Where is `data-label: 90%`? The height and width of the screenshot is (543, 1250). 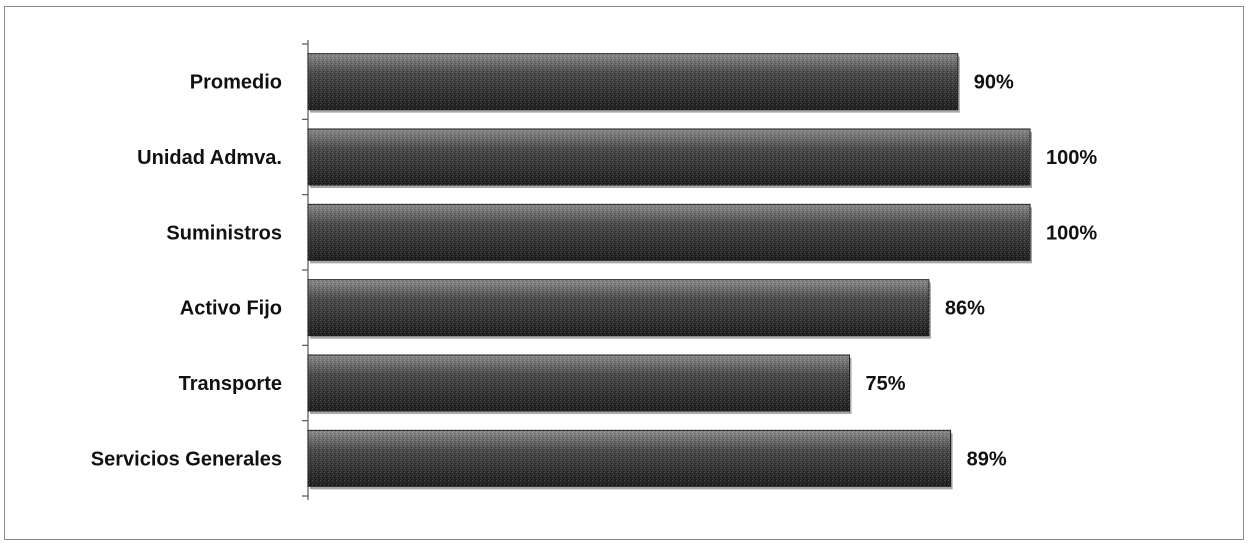
data-label: 90% is located at coordinates (994, 83).